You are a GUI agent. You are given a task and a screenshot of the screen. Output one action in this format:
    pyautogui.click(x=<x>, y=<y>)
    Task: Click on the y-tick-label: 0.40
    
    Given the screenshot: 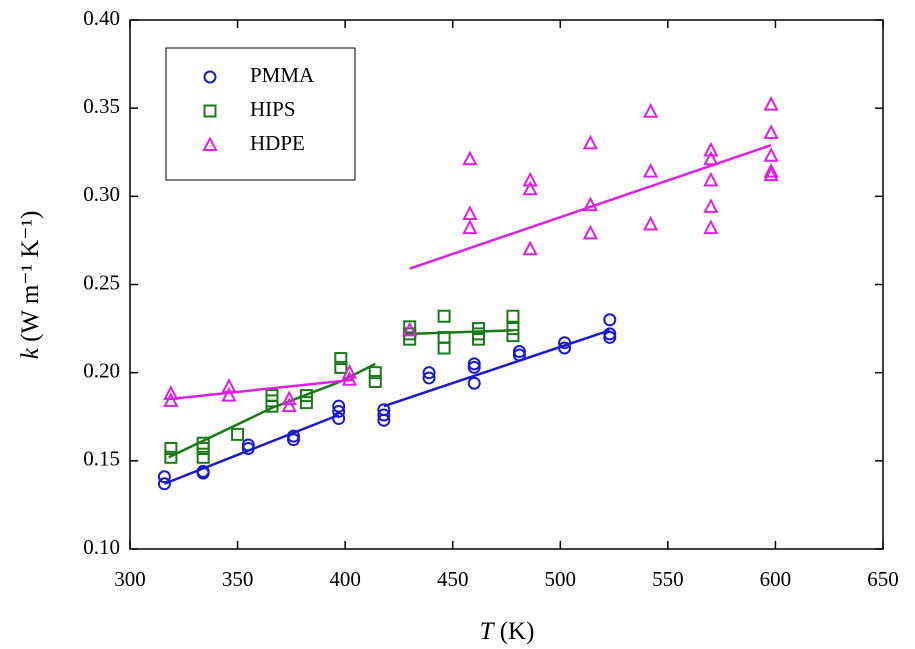 What is the action you would take?
    pyautogui.click(x=101, y=18)
    